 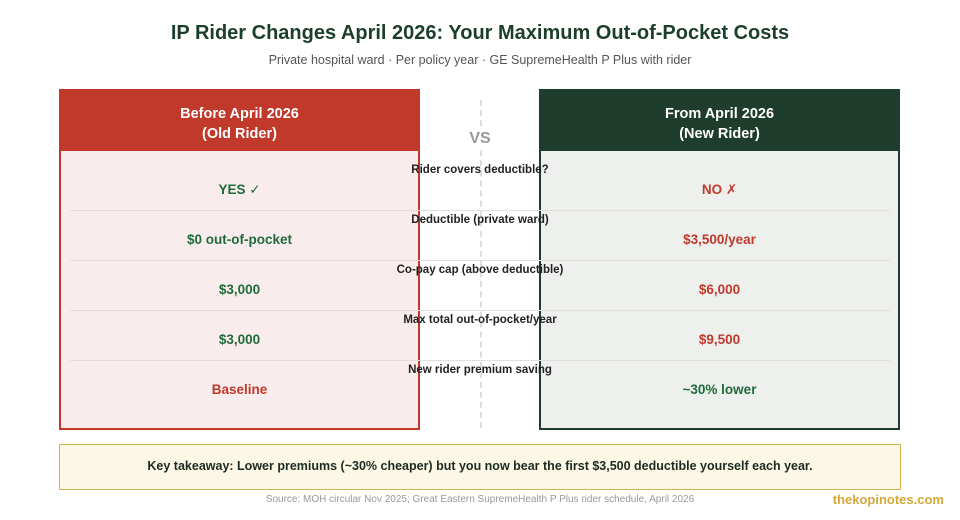 I want to click on row-label-deductible: Deductible (private ward), so click(x=480, y=220).